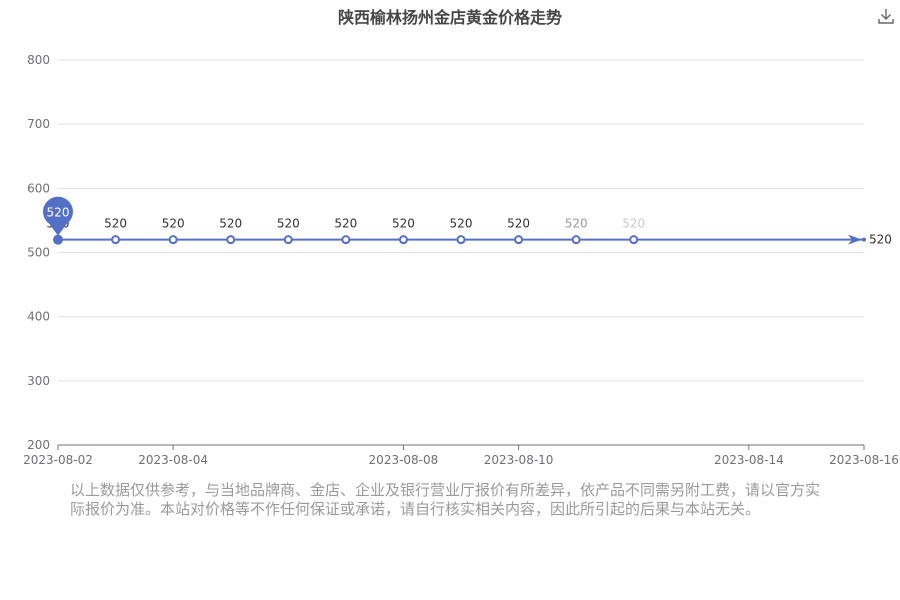 The image size is (900, 600). What do you see at coordinates (864, 460) in the screenshot?
I see `x-tick-label: 2023-08-16` at bounding box center [864, 460].